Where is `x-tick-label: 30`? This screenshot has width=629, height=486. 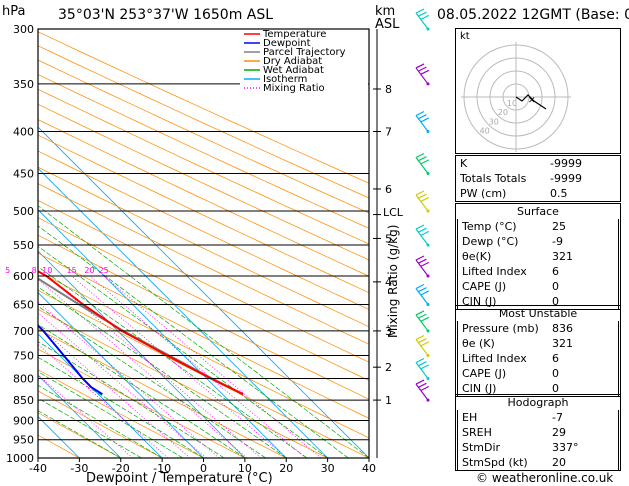
x-tick-label: 30 is located at coordinates (328, 468).